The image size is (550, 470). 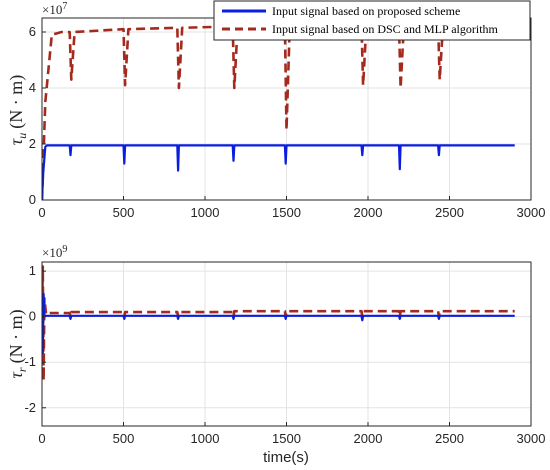 I want to click on bottom-y-axis-label: τr(N · m), so click(x=17, y=343).